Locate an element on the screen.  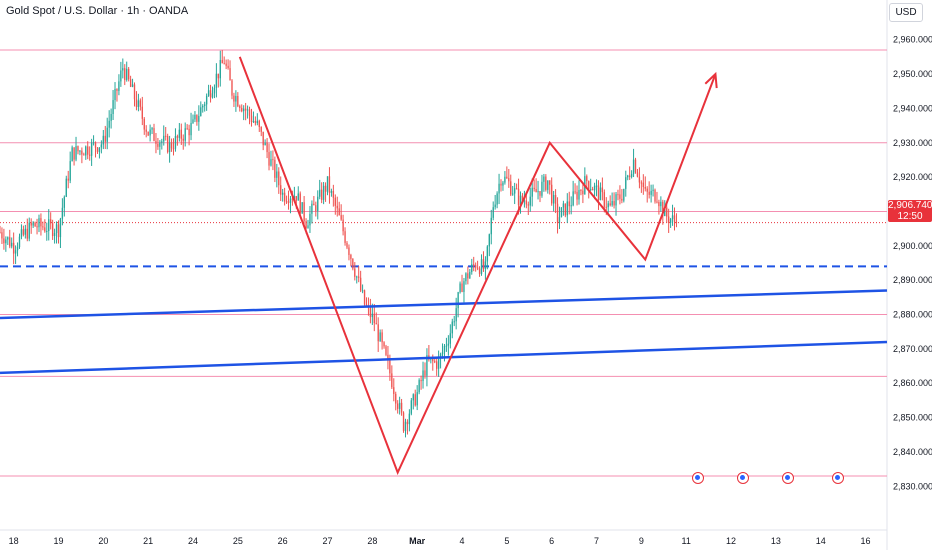
channel-trendline is located at coordinates (444, 304).